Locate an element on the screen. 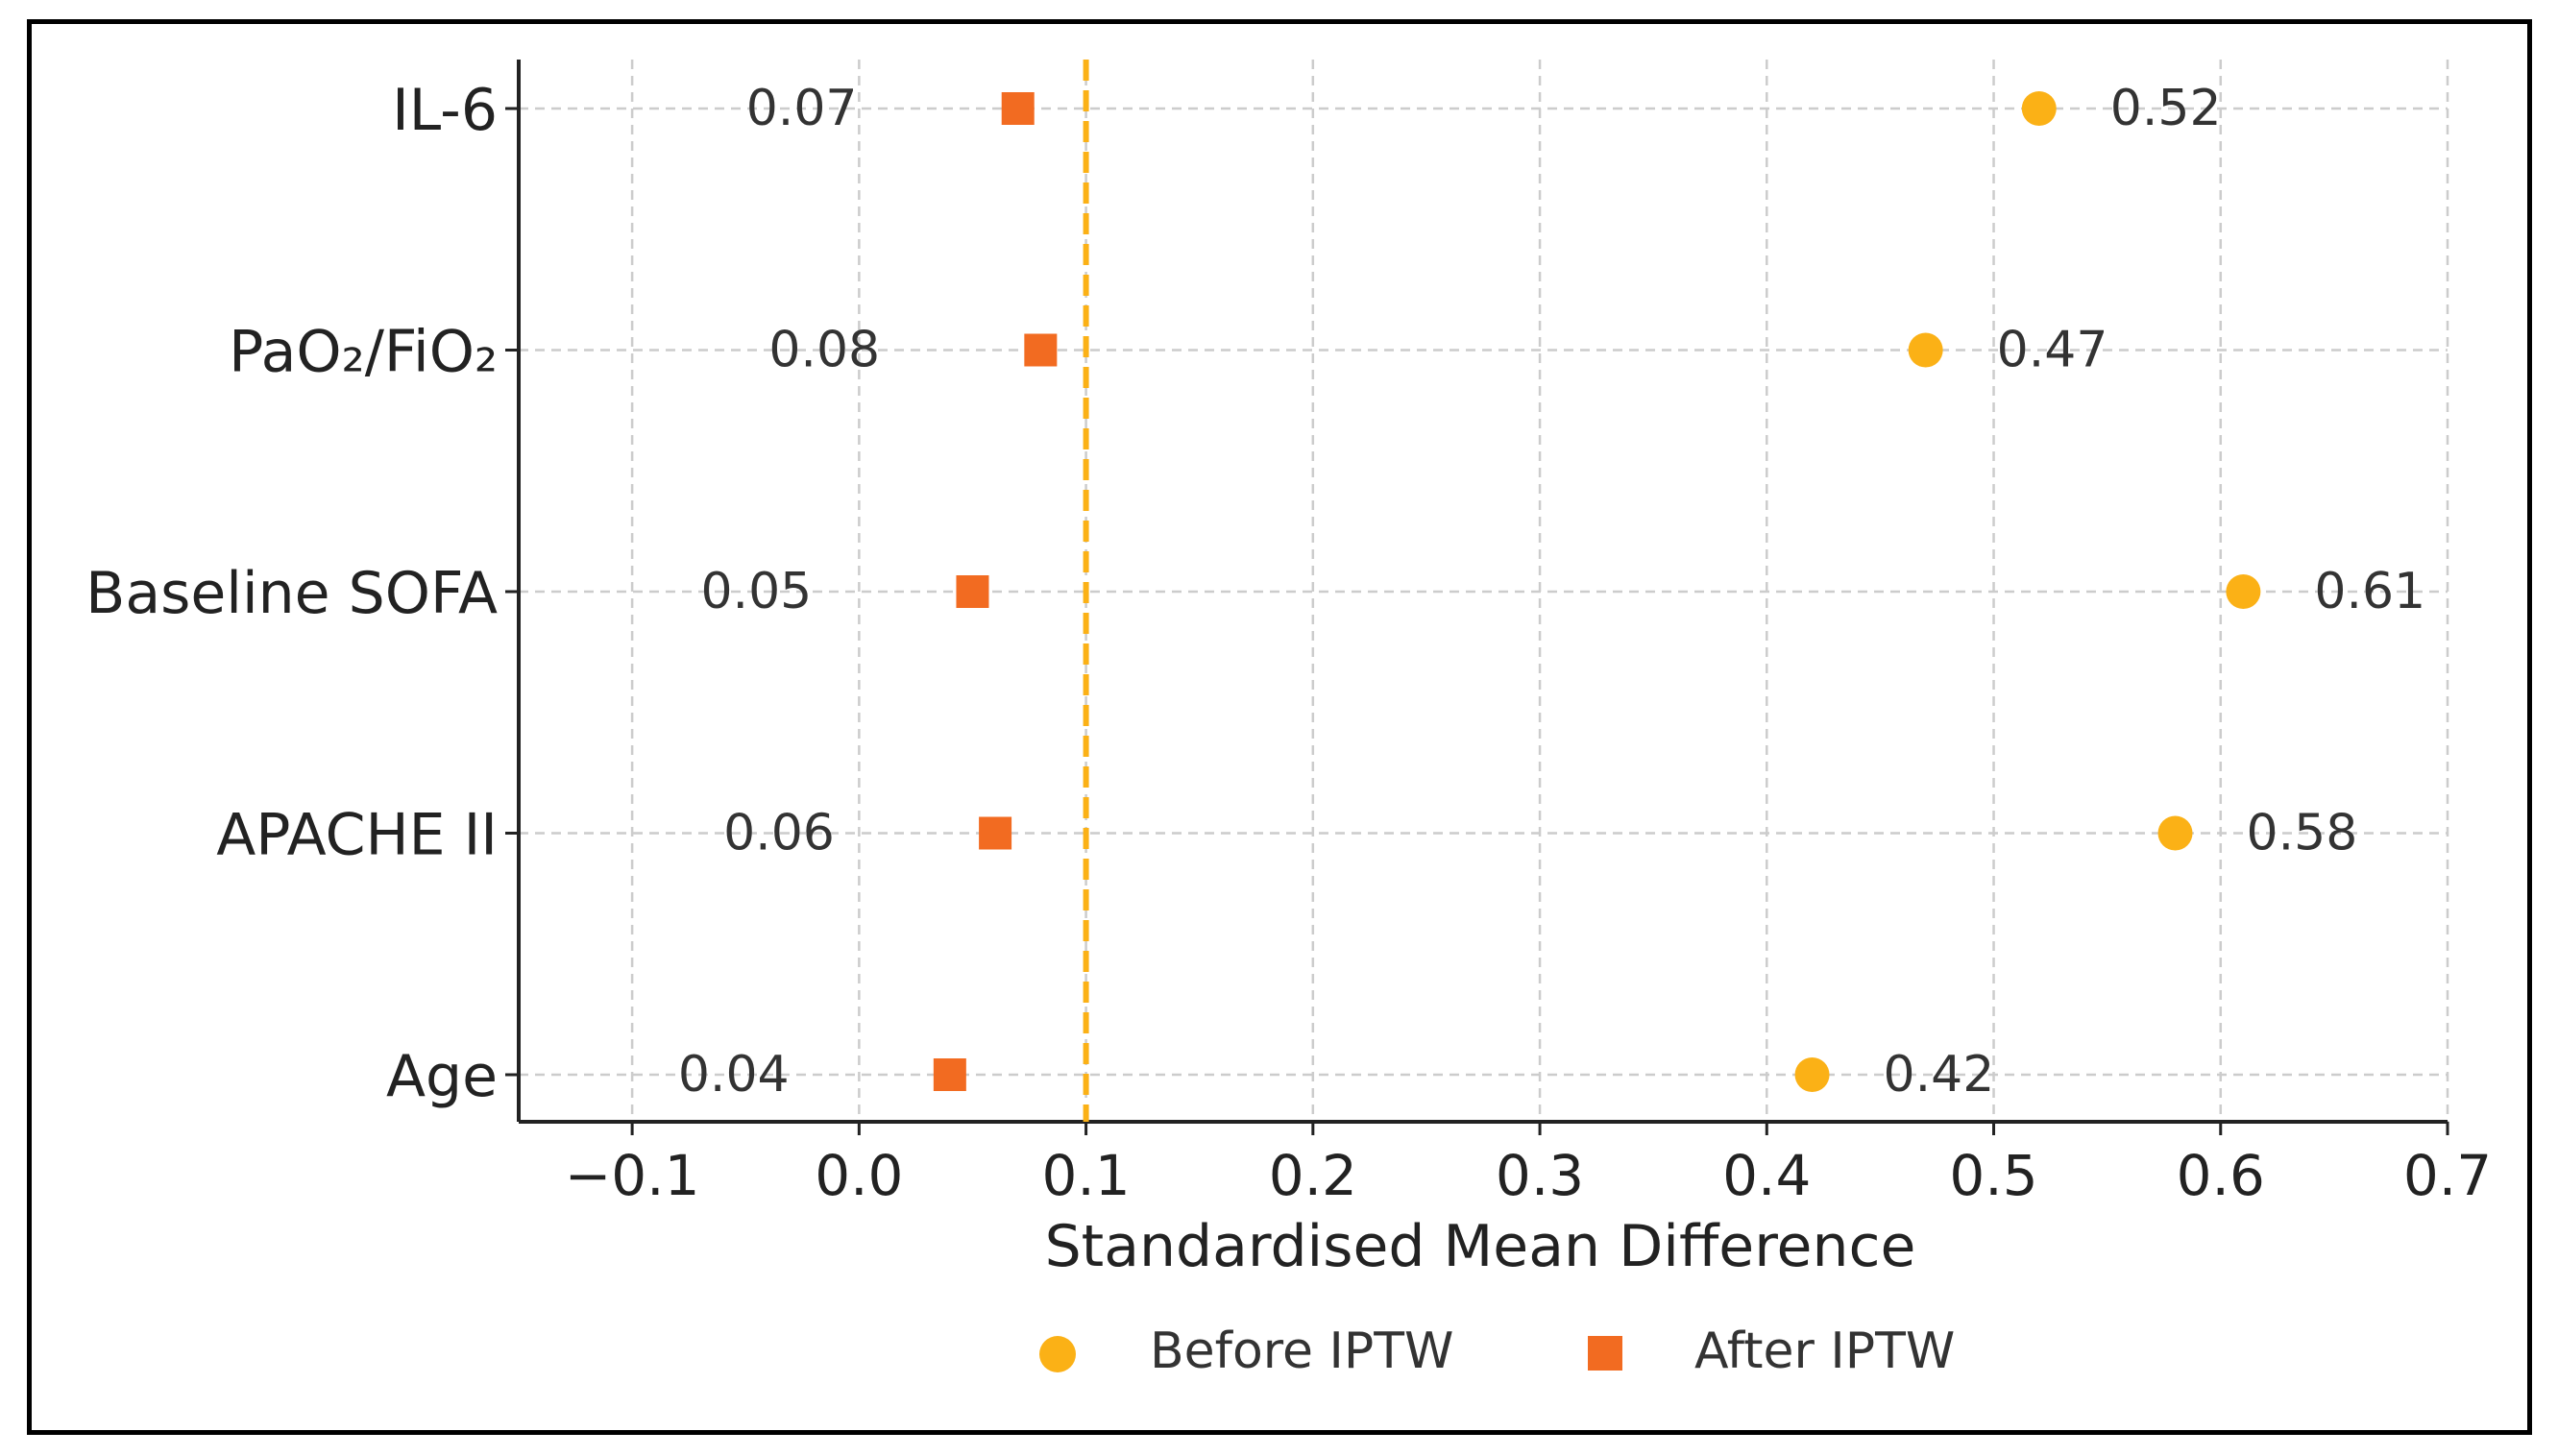 This screenshot has height=1456, width=2558. y-tick-label-age: Age is located at coordinates (442, 1076).